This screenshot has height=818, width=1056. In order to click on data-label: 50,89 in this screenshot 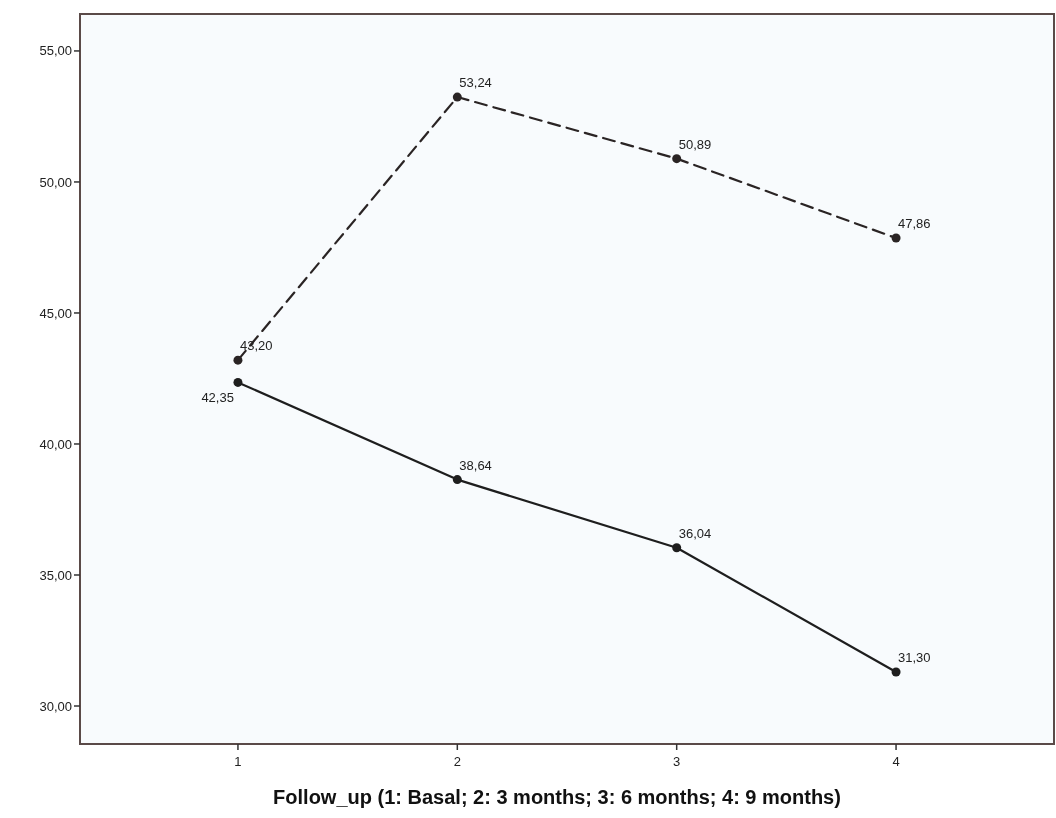, I will do `click(695, 144)`.